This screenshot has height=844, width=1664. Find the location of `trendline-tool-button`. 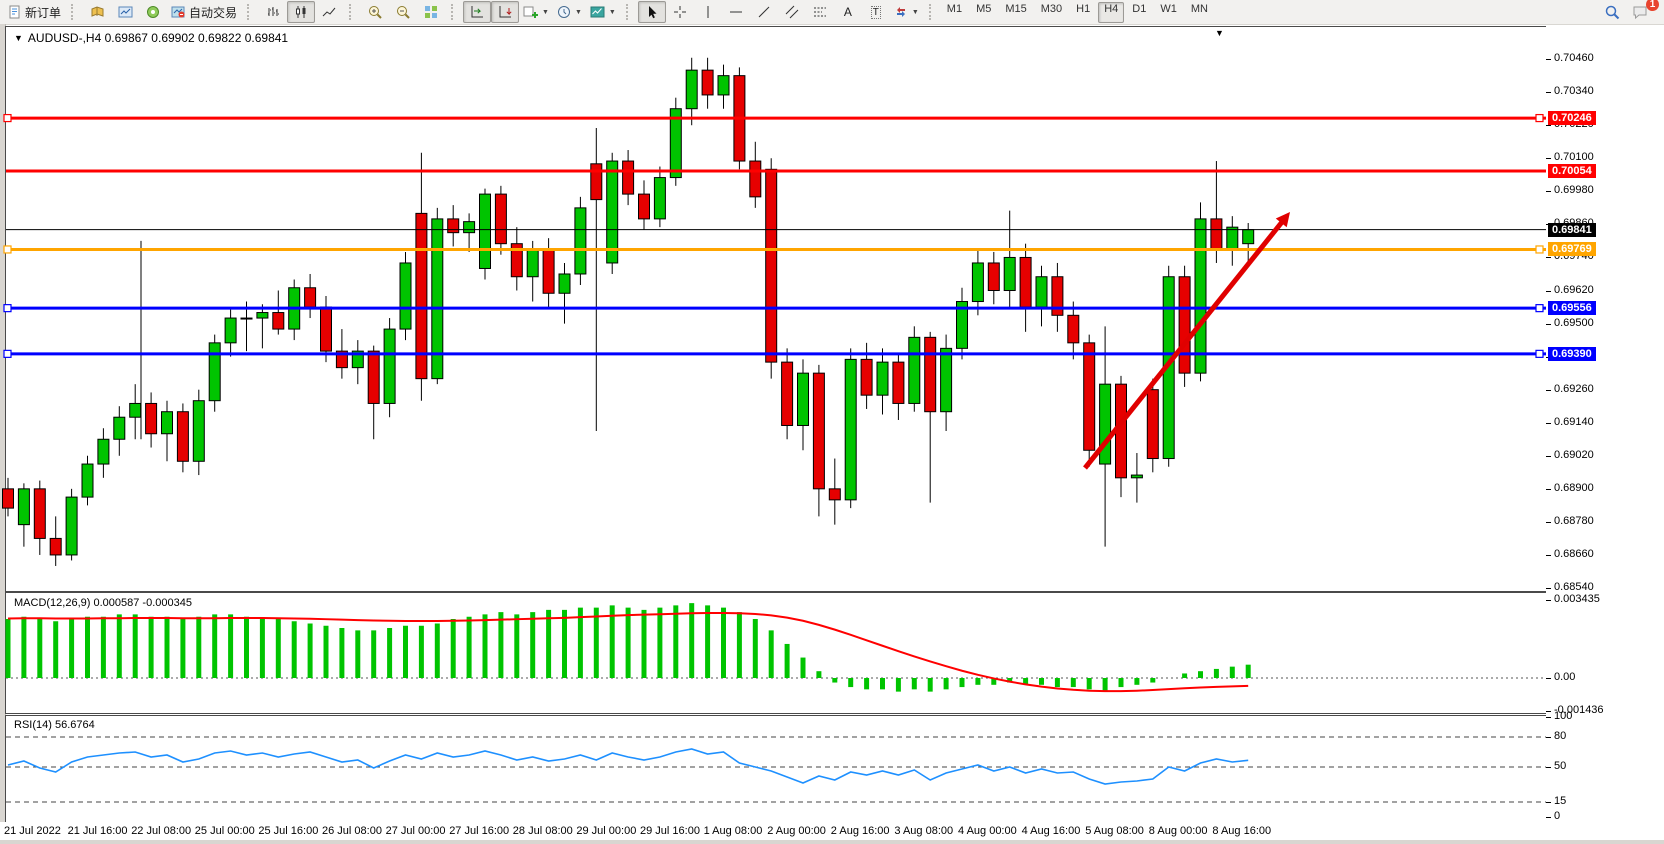

trendline-tool-button is located at coordinates (764, 12).